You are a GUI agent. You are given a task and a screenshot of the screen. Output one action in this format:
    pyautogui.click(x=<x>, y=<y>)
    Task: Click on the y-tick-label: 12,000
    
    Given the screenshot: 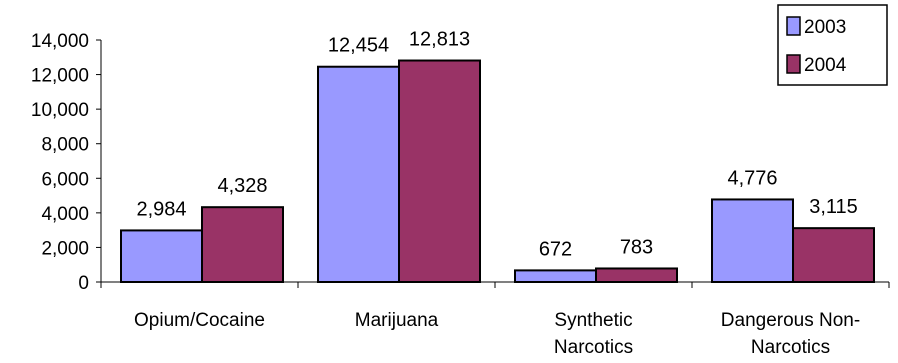 What is the action you would take?
    pyautogui.click(x=60, y=76)
    